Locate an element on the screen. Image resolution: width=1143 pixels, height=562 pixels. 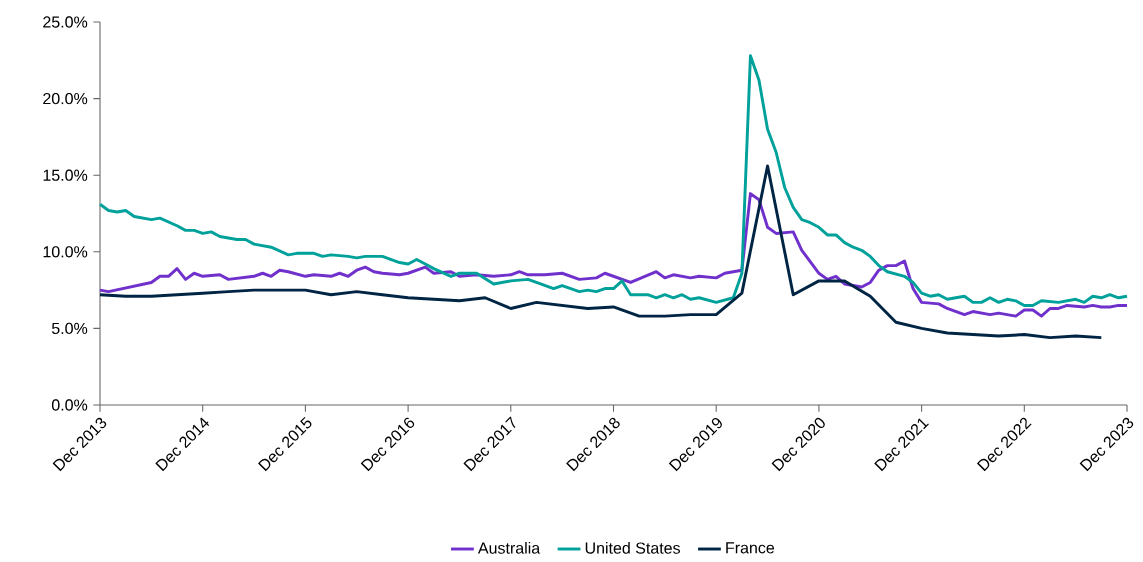
y-tick-label: 25.0% is located at coordinates (65, 22).